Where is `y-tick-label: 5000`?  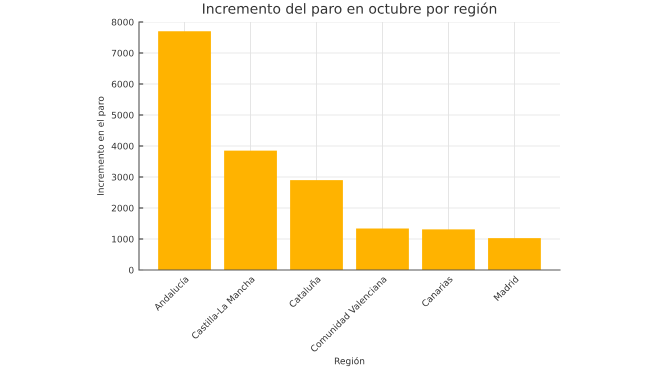 y-tick-label: 5000 is located at coordinates (123, 115).